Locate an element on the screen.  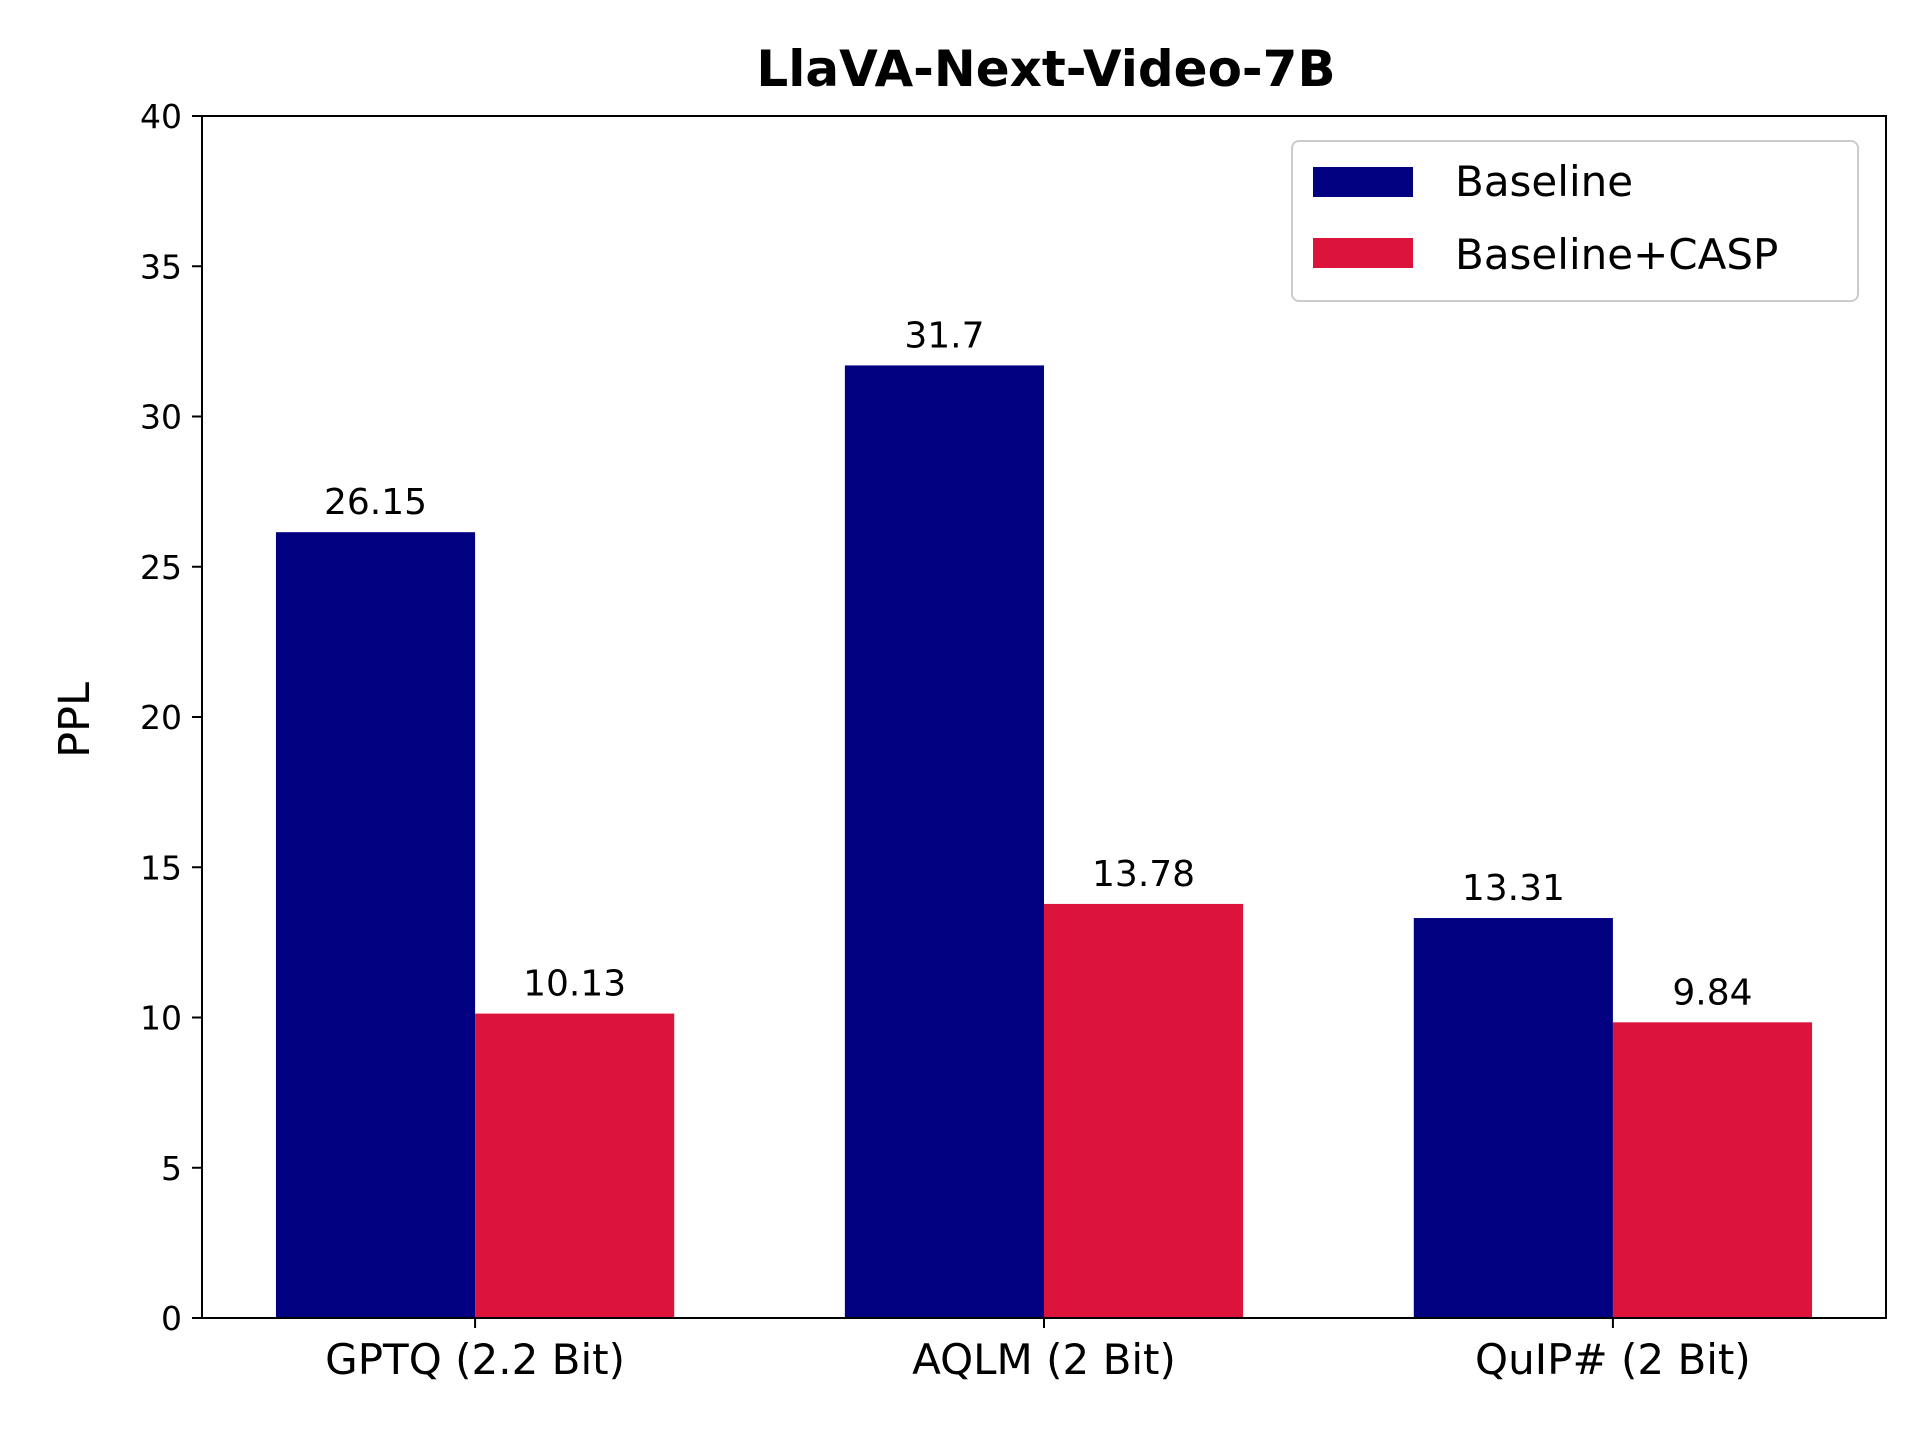
y-tick-label: 15 is located at coordinates (161, 867).